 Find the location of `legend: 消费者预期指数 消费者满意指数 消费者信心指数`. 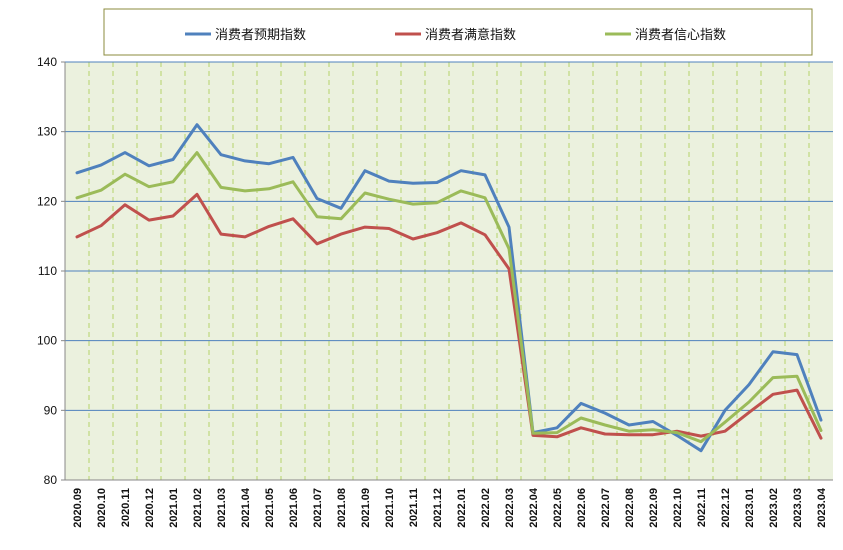

legend: 消费者预期指数 消费者满意指数 消费者信心指数 is located at coordinates (455, 35).